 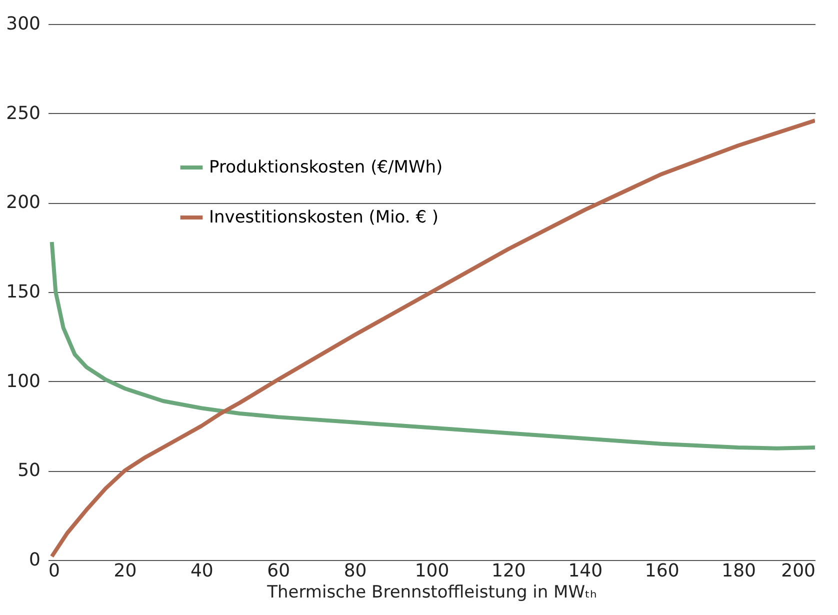 I want to click on x-tick-label: 60, so click(x=278, y=571).